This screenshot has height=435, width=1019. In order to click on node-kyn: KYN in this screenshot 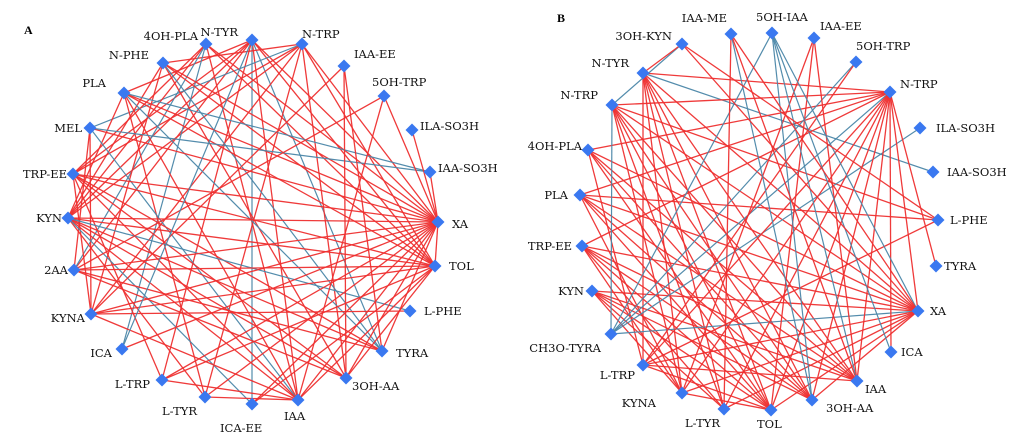, I will do `click(578, 291)`.